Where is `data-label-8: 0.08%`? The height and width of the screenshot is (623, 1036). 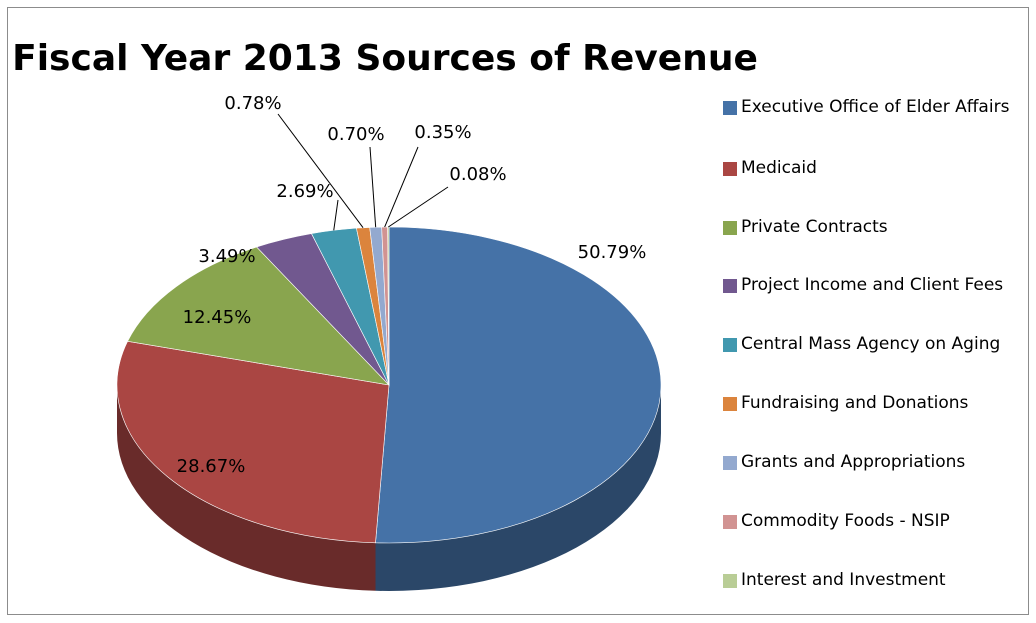 data-label-8: 0.08% is located at coordinates (477, 174).